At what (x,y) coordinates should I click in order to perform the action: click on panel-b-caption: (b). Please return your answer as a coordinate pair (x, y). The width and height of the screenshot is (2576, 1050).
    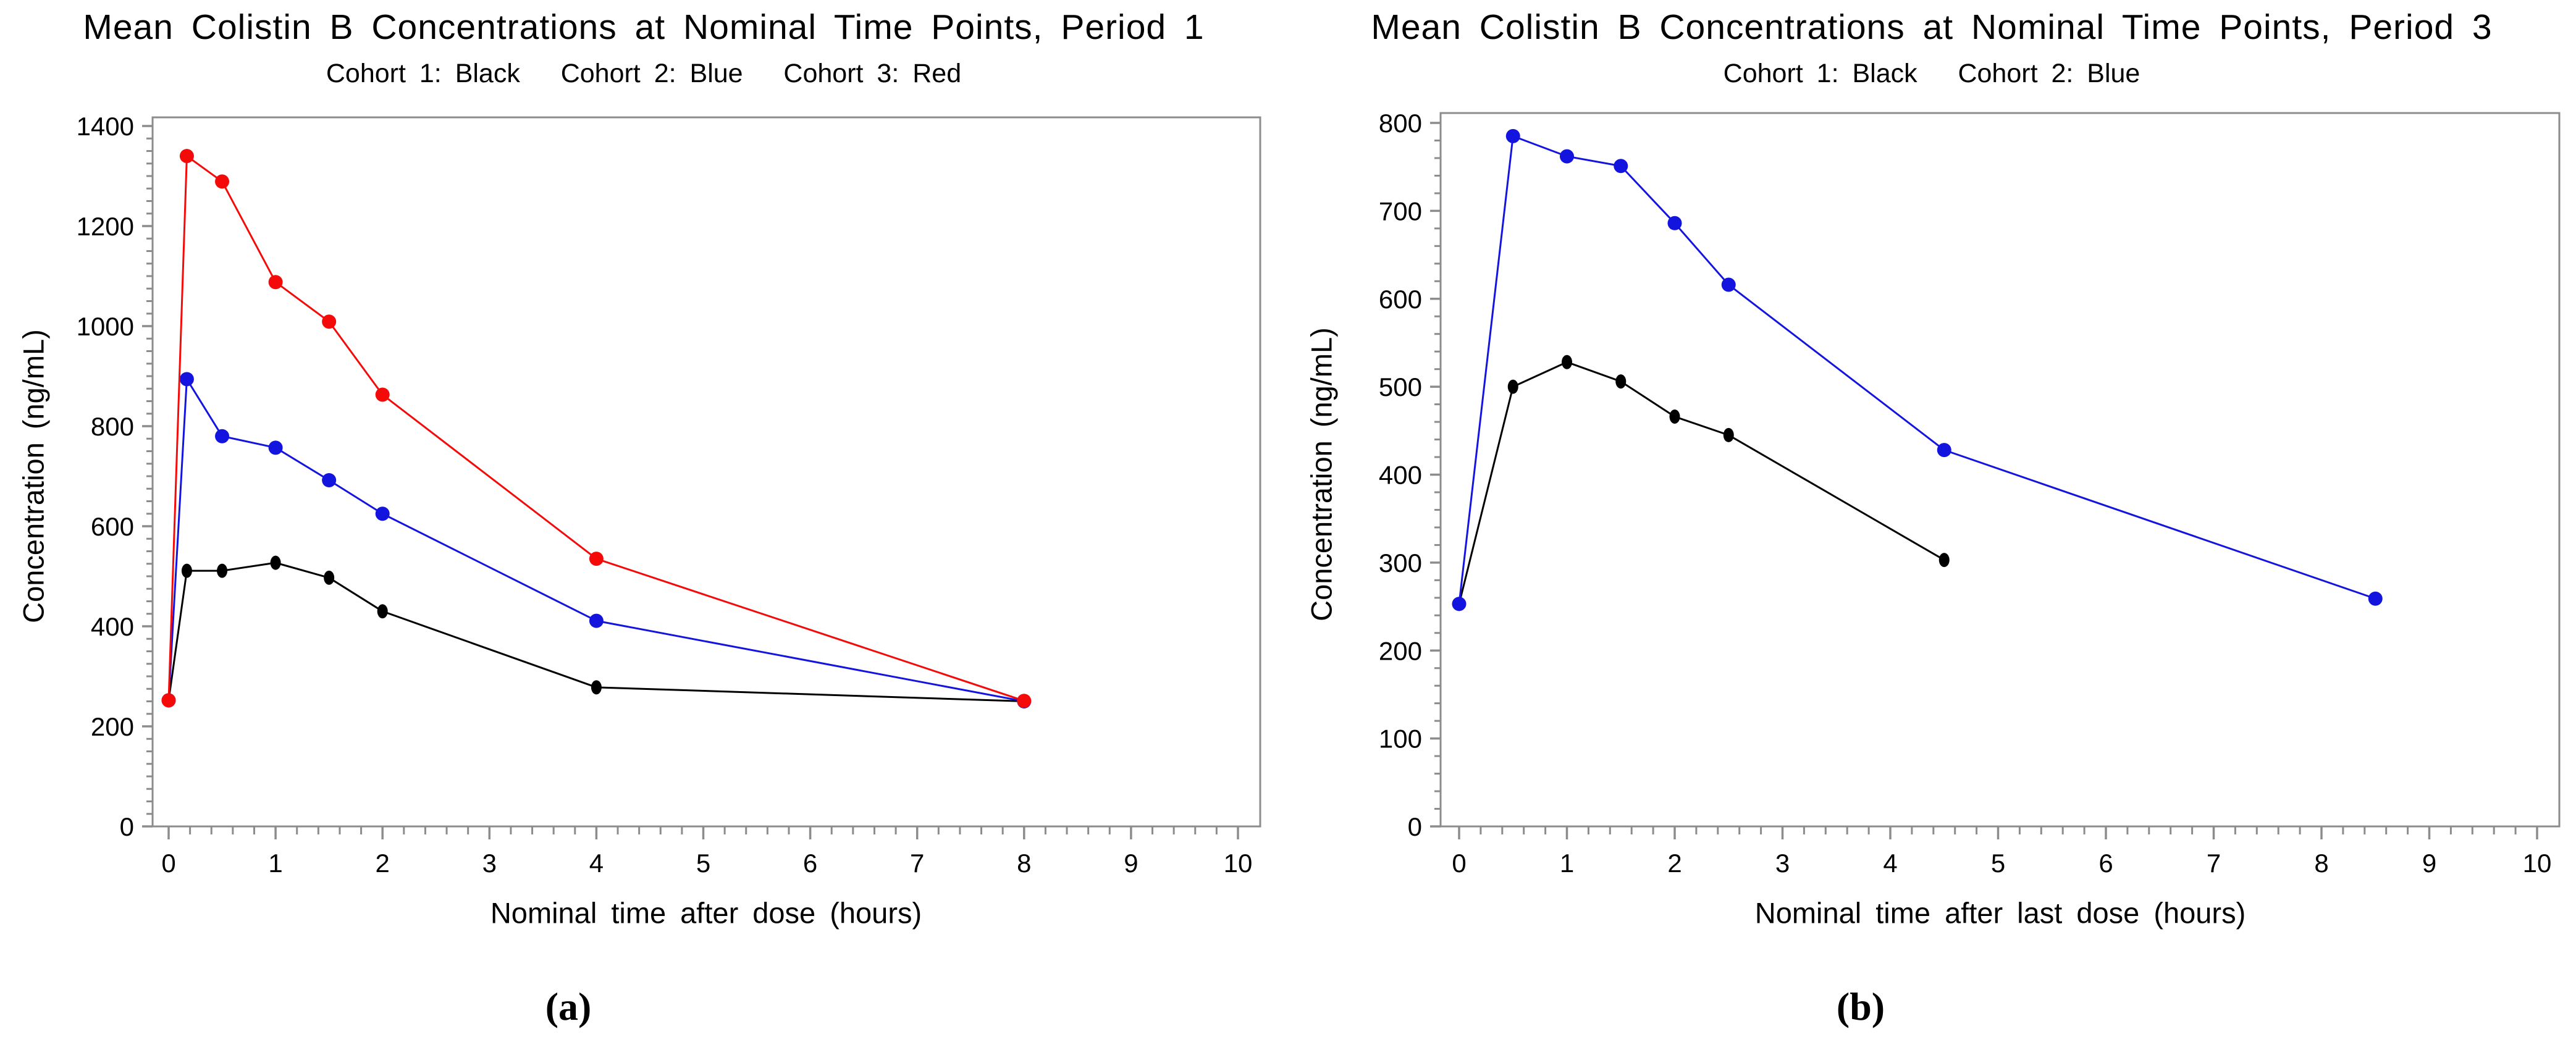
    Looking at the image, I should click on (1860, 1007).